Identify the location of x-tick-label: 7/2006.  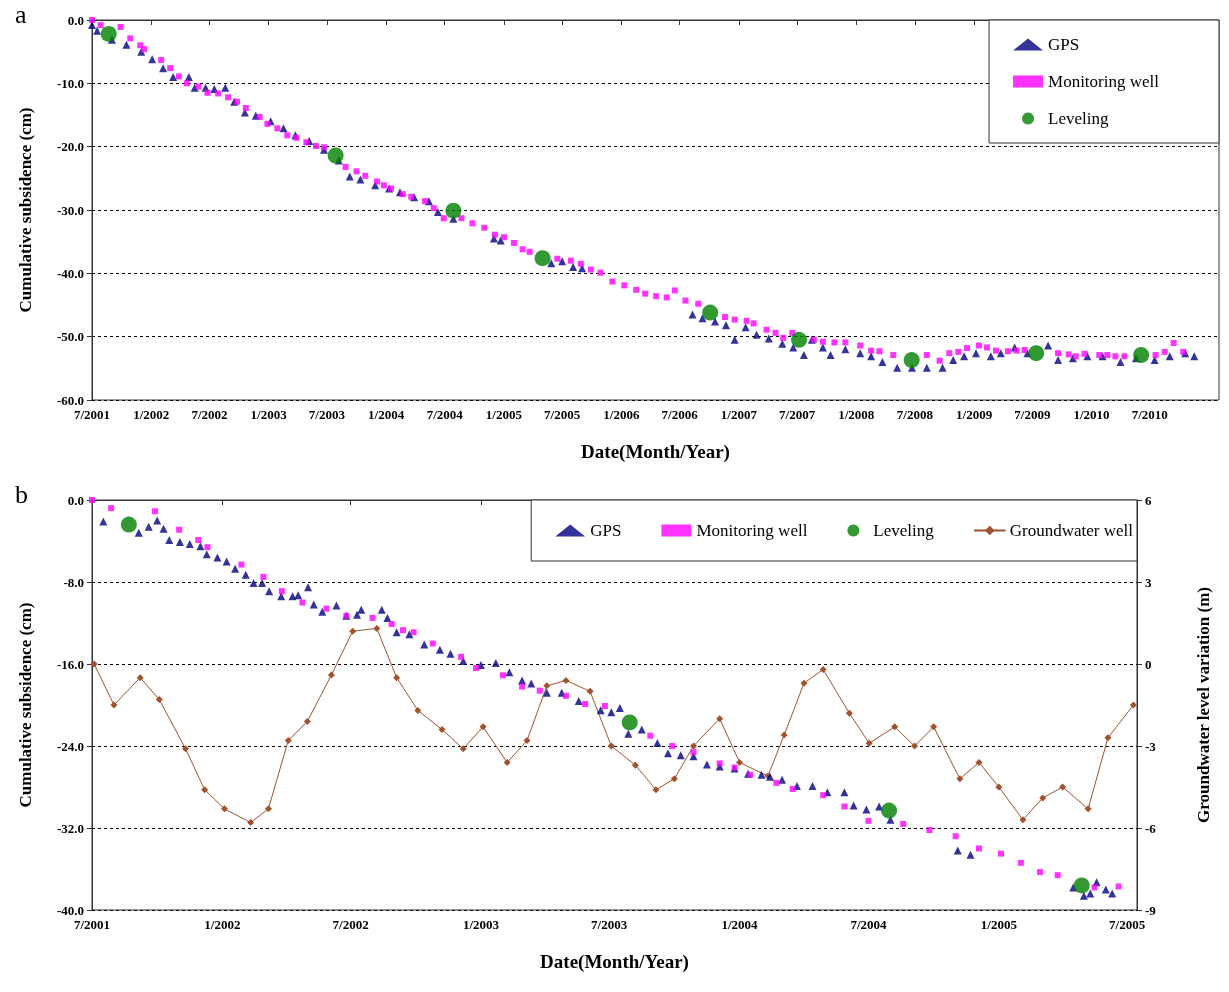
(680, 414).